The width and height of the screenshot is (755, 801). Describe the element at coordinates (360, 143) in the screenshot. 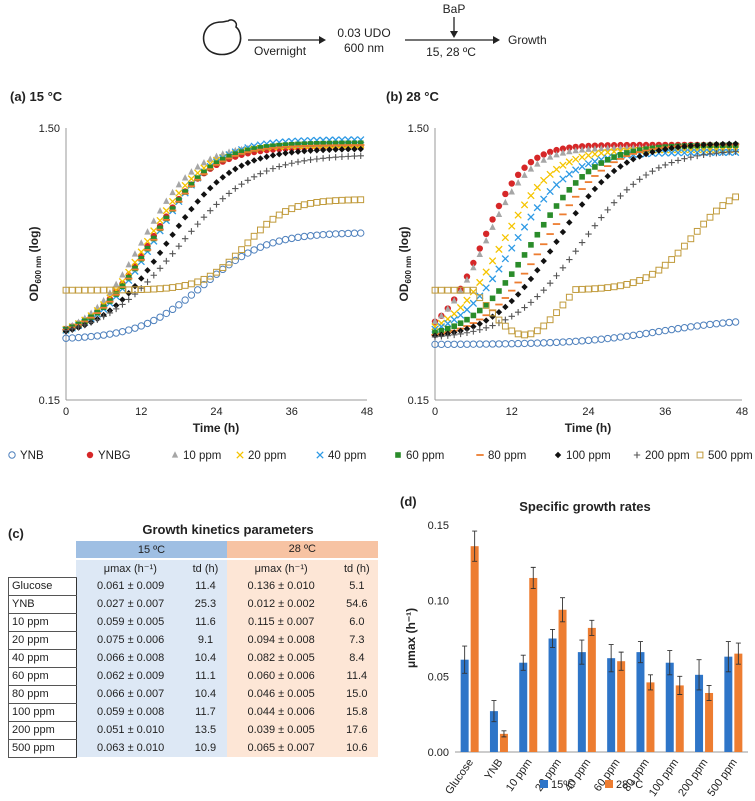

I see `panel-0-point-60ppm-t47` at that location.